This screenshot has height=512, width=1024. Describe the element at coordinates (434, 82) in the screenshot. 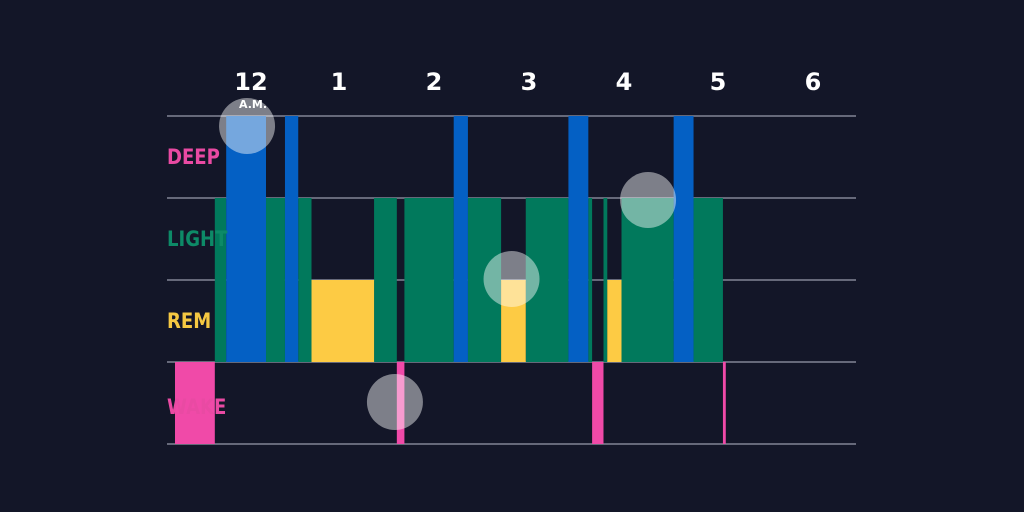

I see `x-tick-label-2: 2` at that location.